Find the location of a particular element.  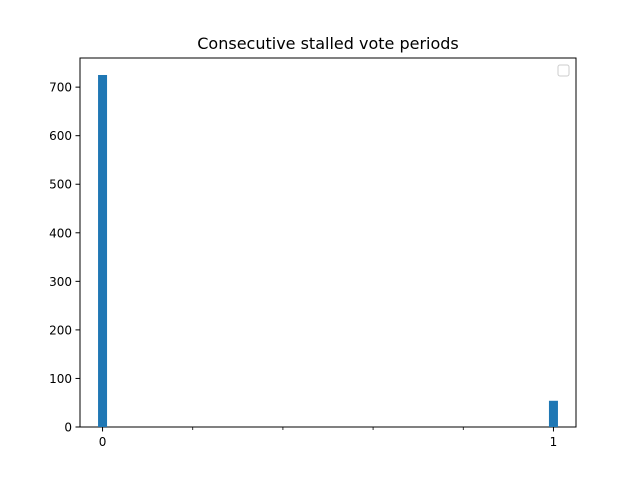

y-tick-label: 200 is located at coordinates (60, 330).